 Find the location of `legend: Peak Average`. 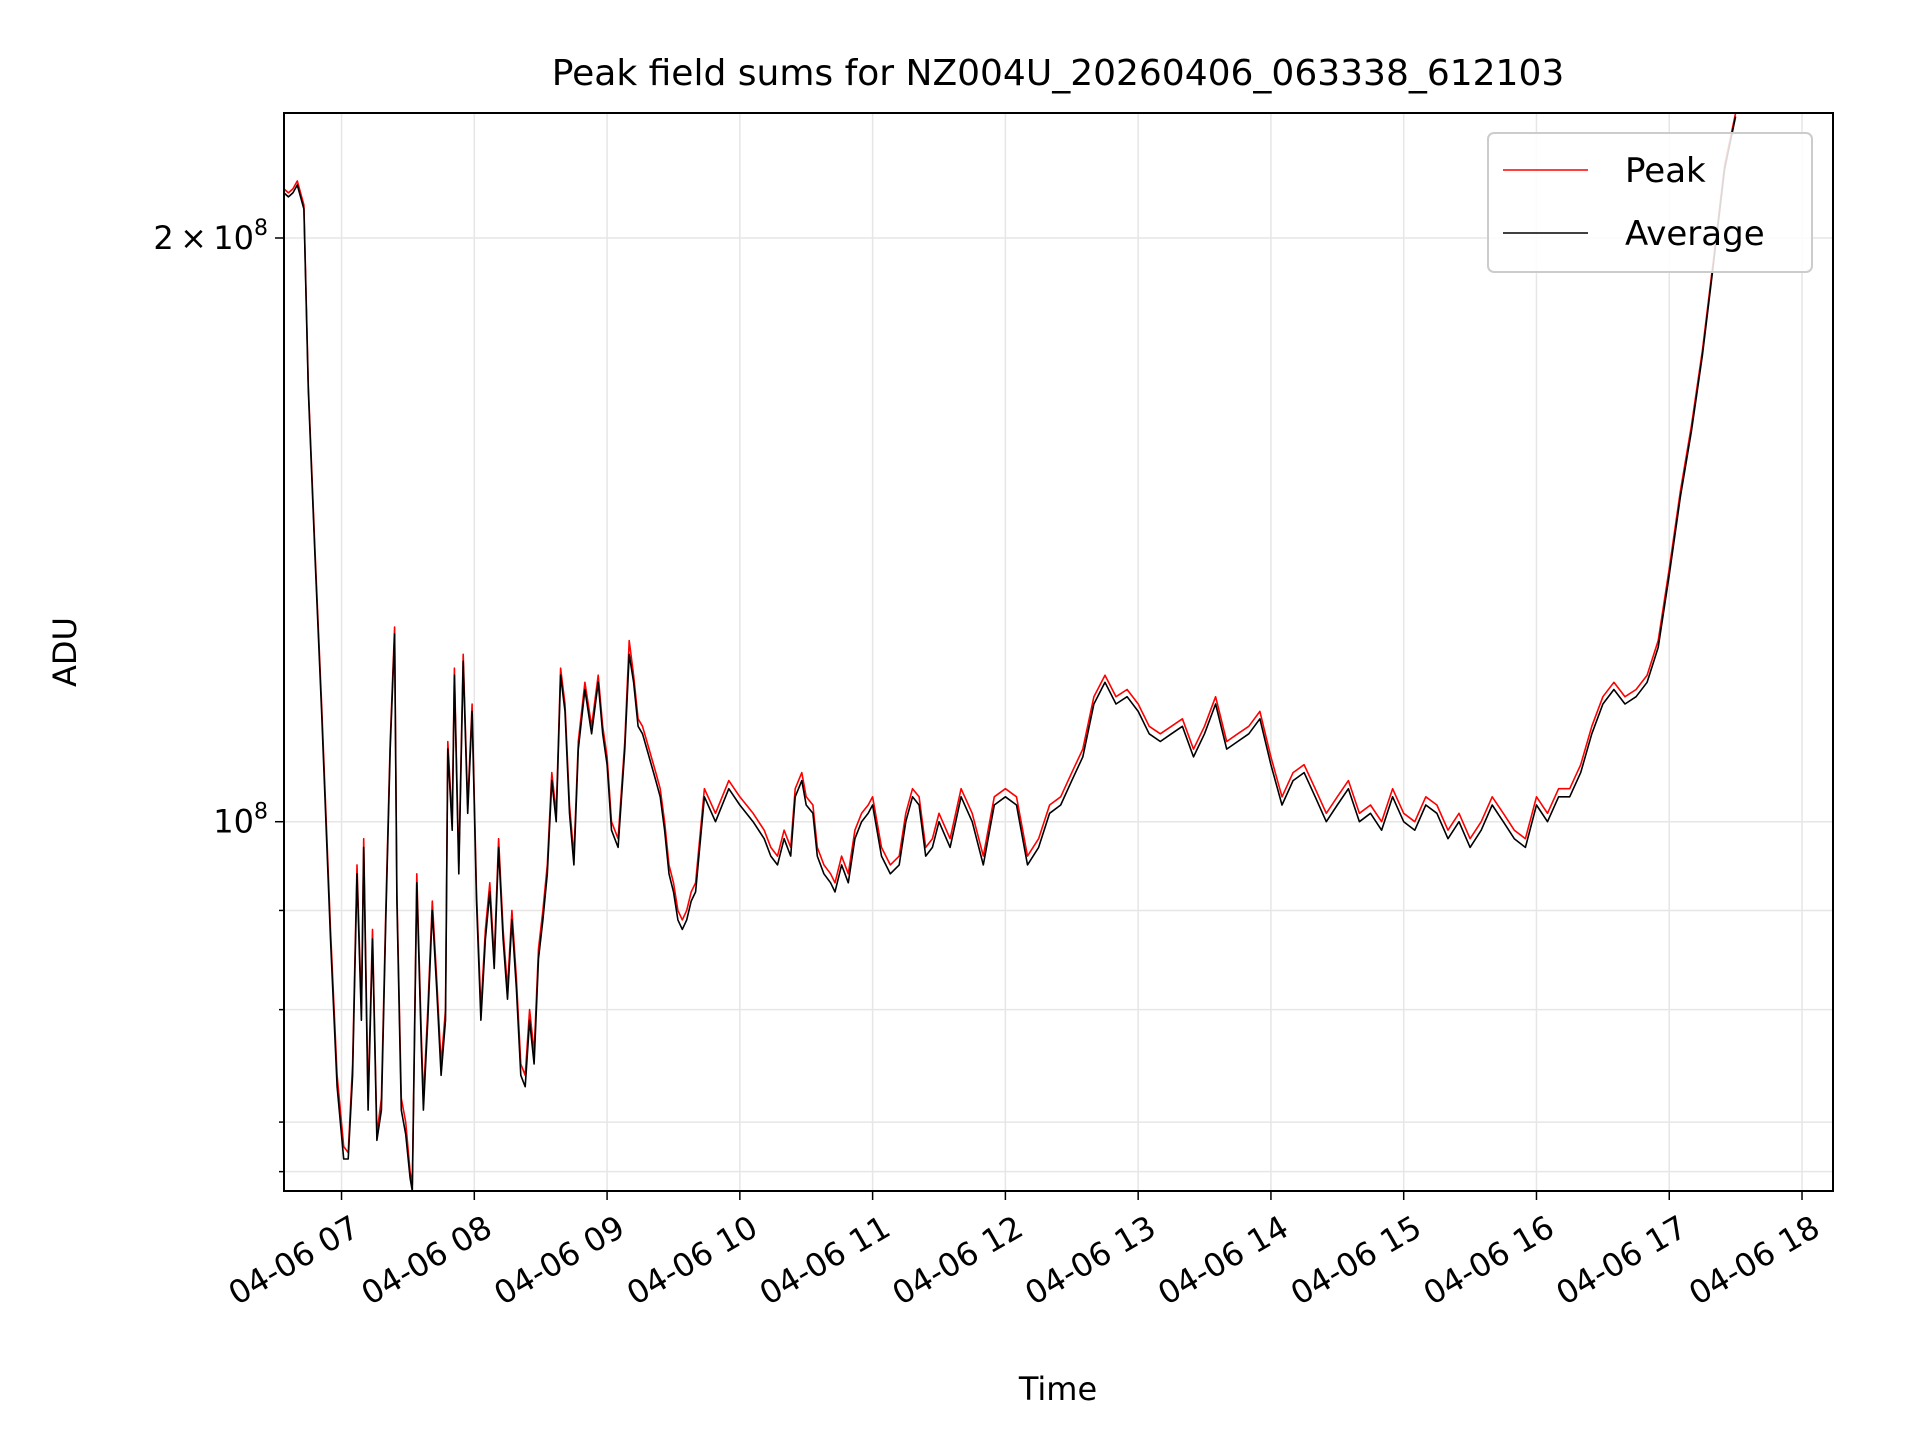

legend: Peak Average is located at coordinates (1650, 202).